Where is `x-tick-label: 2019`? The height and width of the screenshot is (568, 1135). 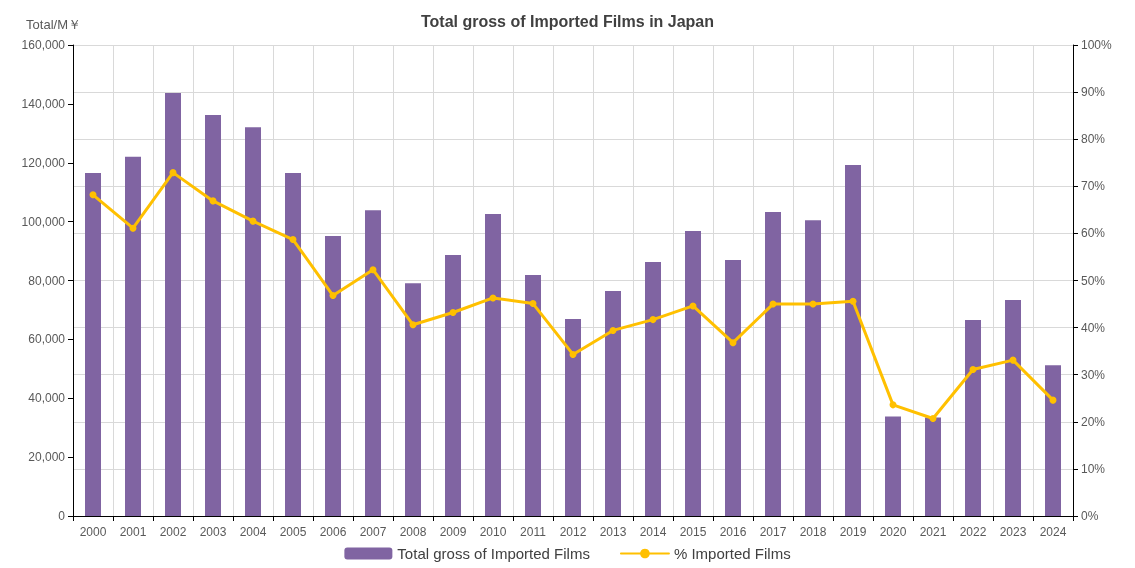
x-tick-label: 2019 is located at coordinates (853, 532).